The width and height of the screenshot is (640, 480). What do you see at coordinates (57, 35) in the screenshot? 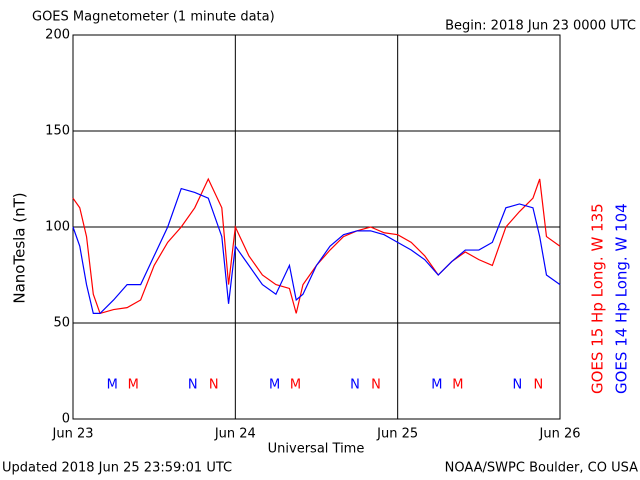
I see `y-tick-label: 200` at bounding box center [57, 35].